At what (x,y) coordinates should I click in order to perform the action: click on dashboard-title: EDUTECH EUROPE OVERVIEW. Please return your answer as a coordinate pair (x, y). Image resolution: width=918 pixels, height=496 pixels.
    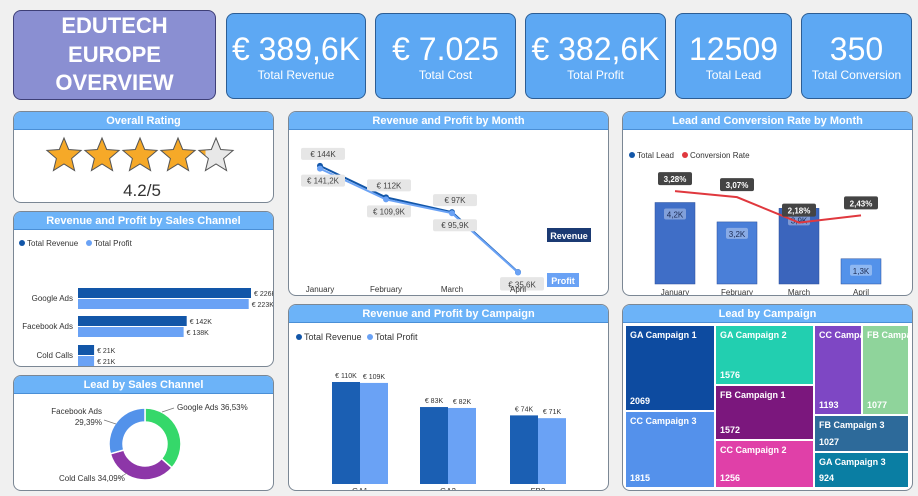
    Looking at the image, I should click on (114, 55).